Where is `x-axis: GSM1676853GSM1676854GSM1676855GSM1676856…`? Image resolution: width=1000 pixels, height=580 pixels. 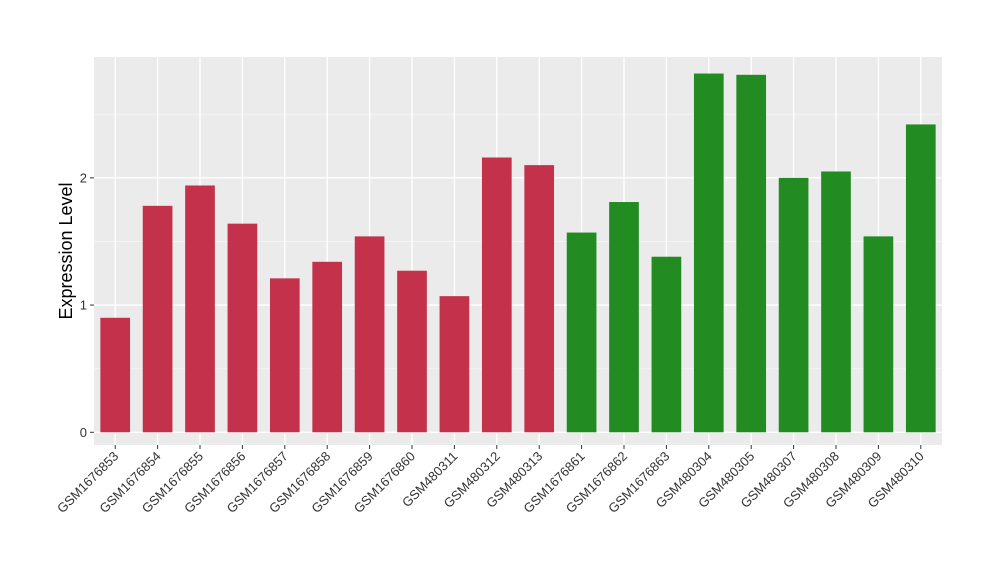 x-axis: GSM1676853GSM1676854GSM1676855GSM1676856… is located at coordinates (490, 480).